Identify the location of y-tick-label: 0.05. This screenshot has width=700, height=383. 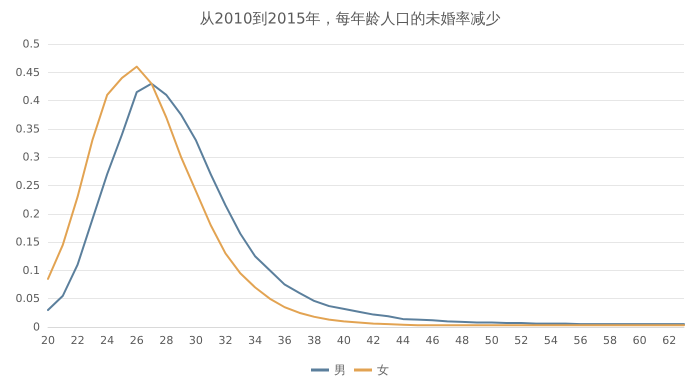
(28, 299).